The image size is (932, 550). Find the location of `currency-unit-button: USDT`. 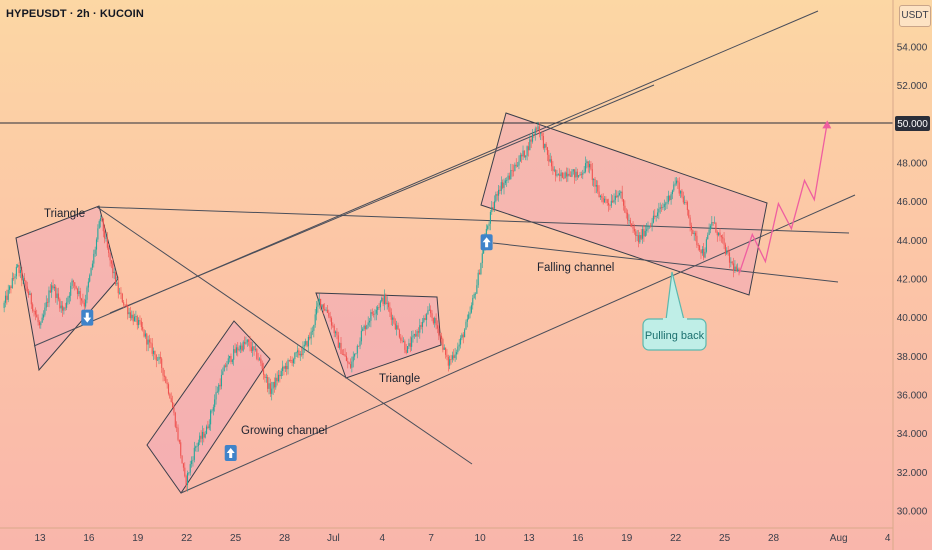

currency-unit-button: USDT is located at coordinates (915, 16).